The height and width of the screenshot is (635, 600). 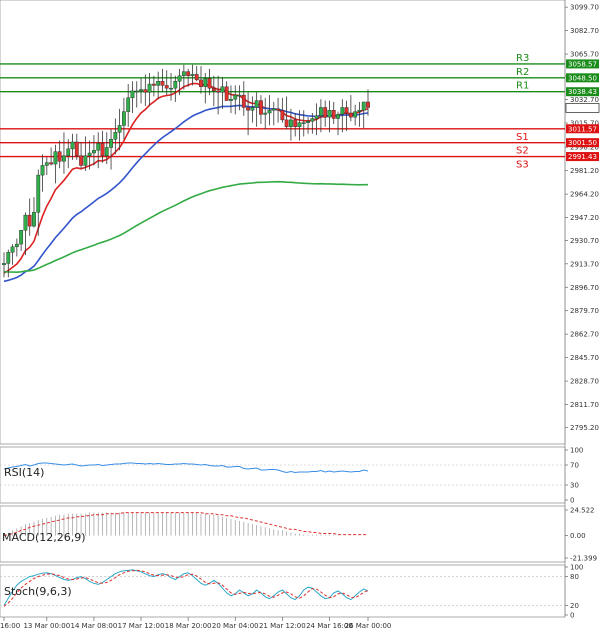 I want to click on level-tag-s2: 3001.50, so click(x=582, y=143).